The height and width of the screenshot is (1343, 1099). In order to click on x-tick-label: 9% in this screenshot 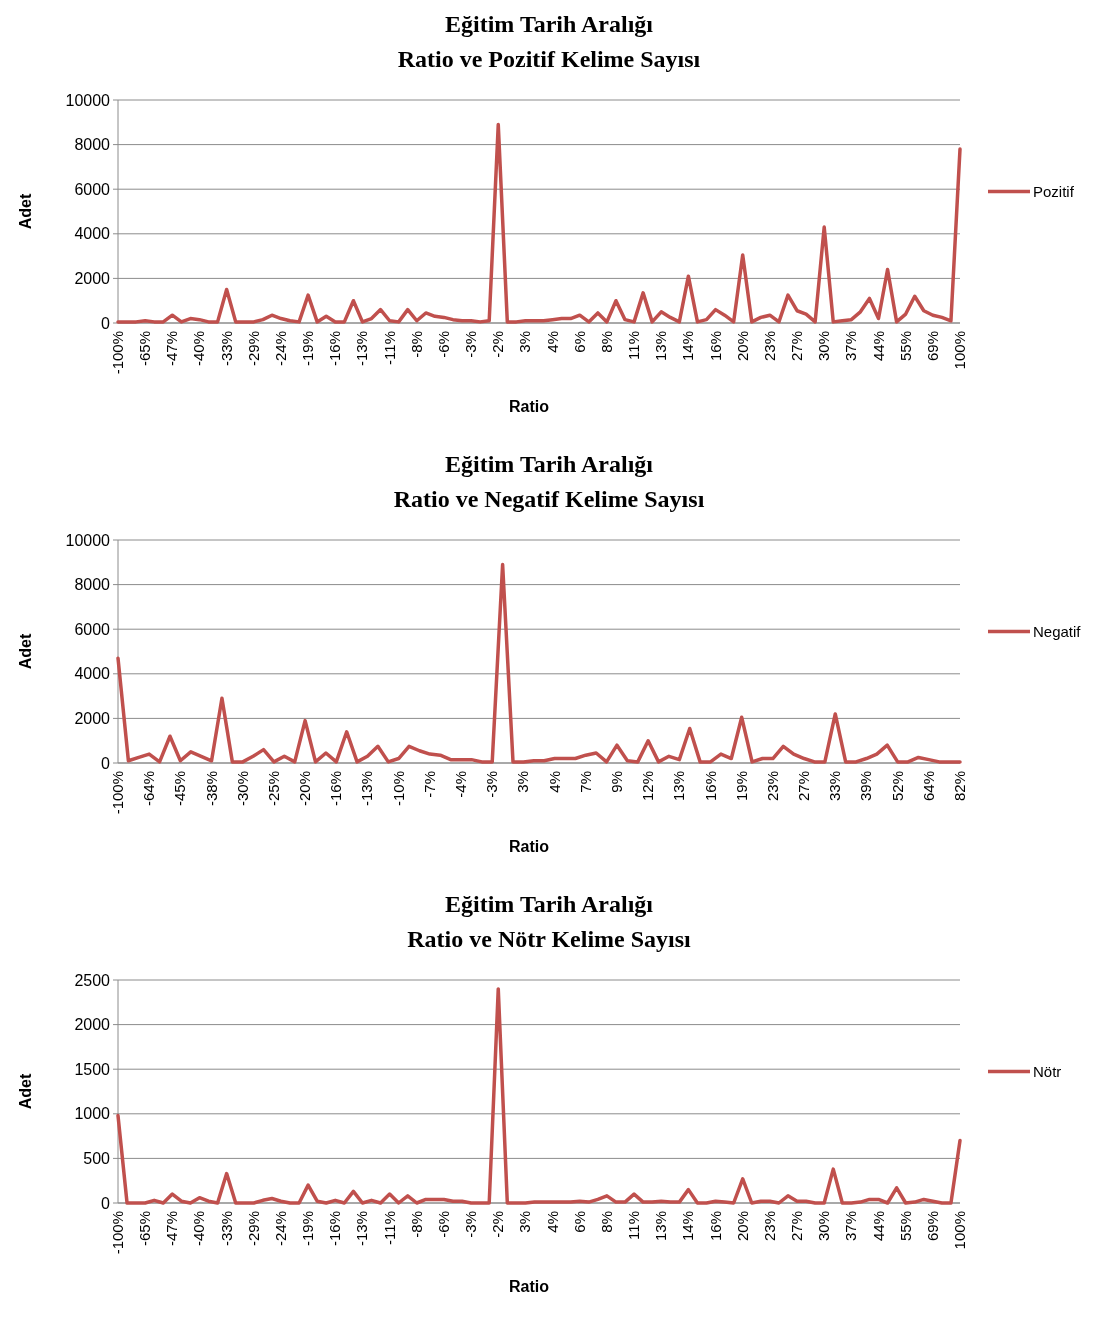, I will do `click(616, 782)`.